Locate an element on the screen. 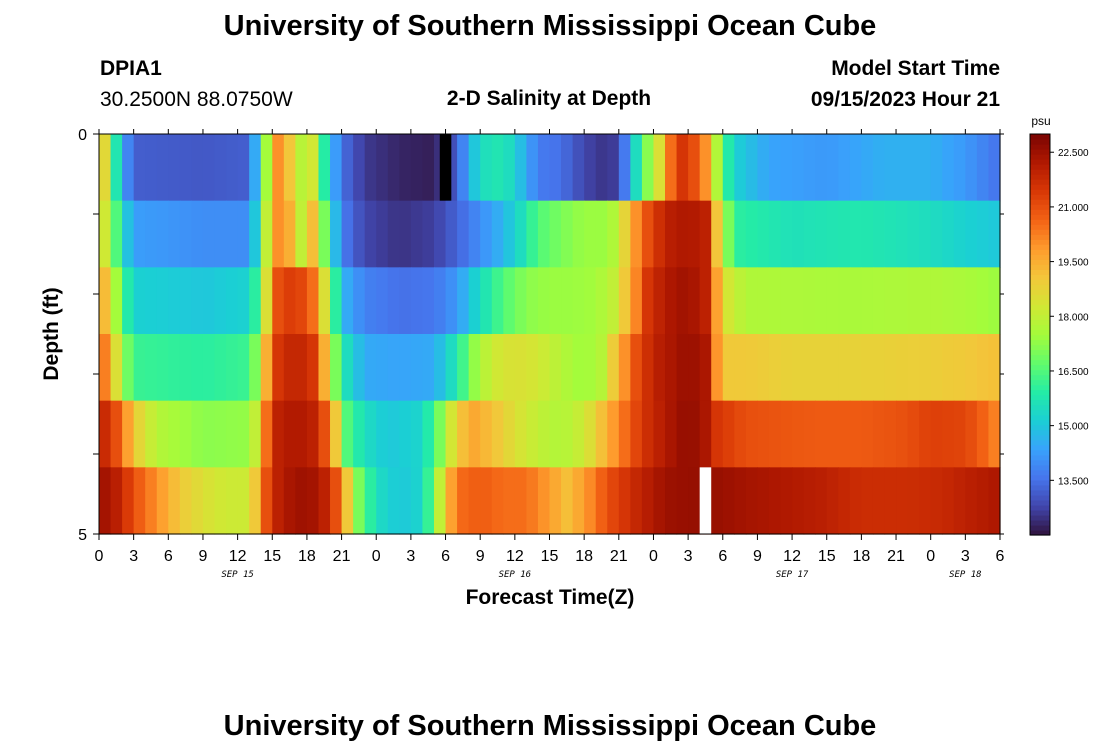 The height and width of the screenshot is (750, 1100). x-tick-label: 12 is located at coordinates (238, 556).